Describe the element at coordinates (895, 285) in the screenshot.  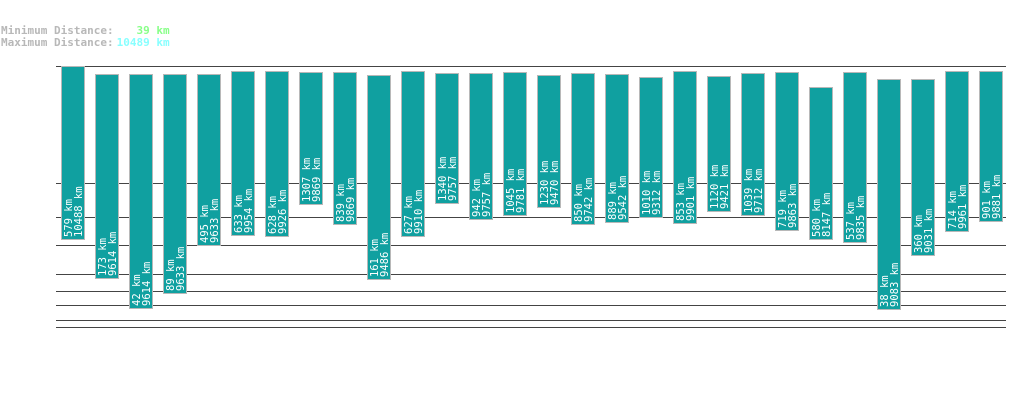
I see `bar-max-label: 9083 km` at that location.